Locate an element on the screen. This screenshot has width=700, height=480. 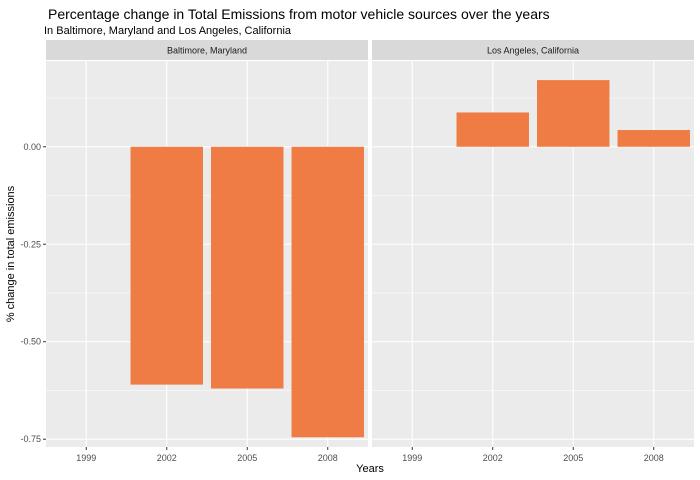
y-tick-label: -0.50 is located at coordinates (30, 342).